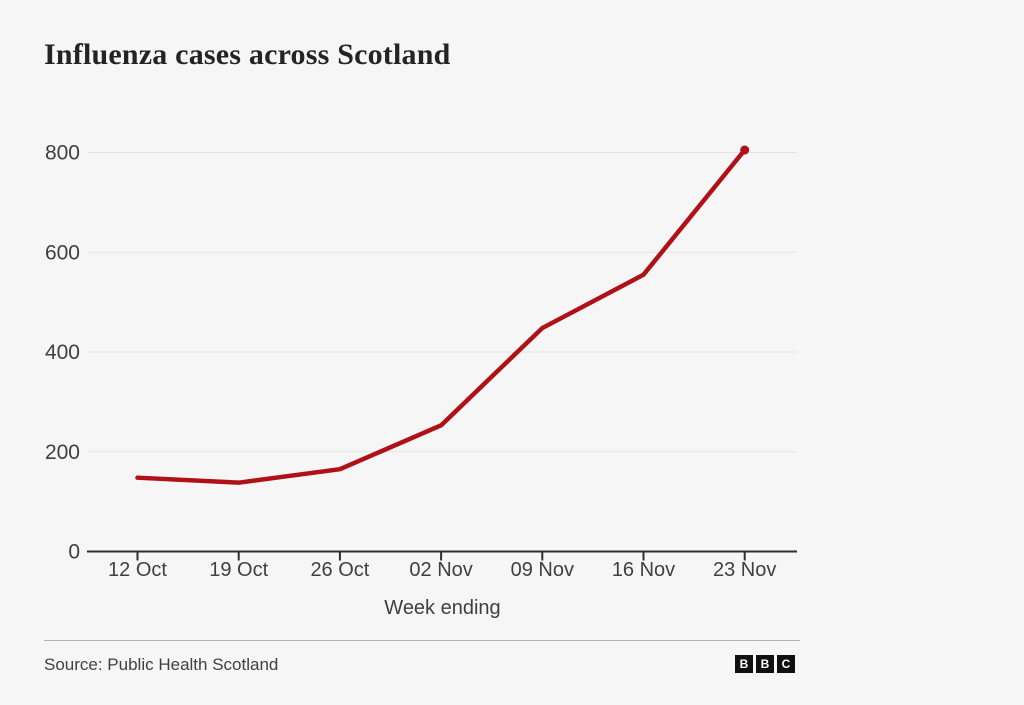  I want to click on bbc-logo: B B C, so click(765, 664).